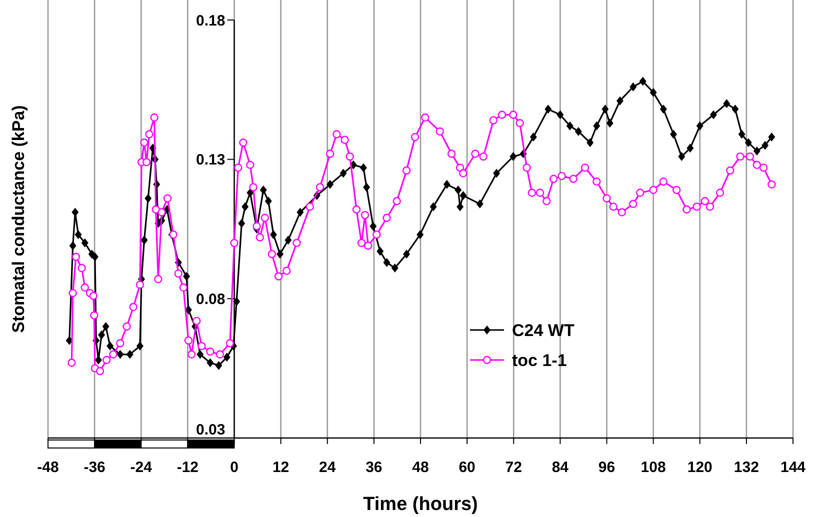 This screenshot has width=815, height=517. What do you see at coordinates (234, 467) in the screenshot?
I see `x-tick-label: 0` at bounding box center [234, 467].